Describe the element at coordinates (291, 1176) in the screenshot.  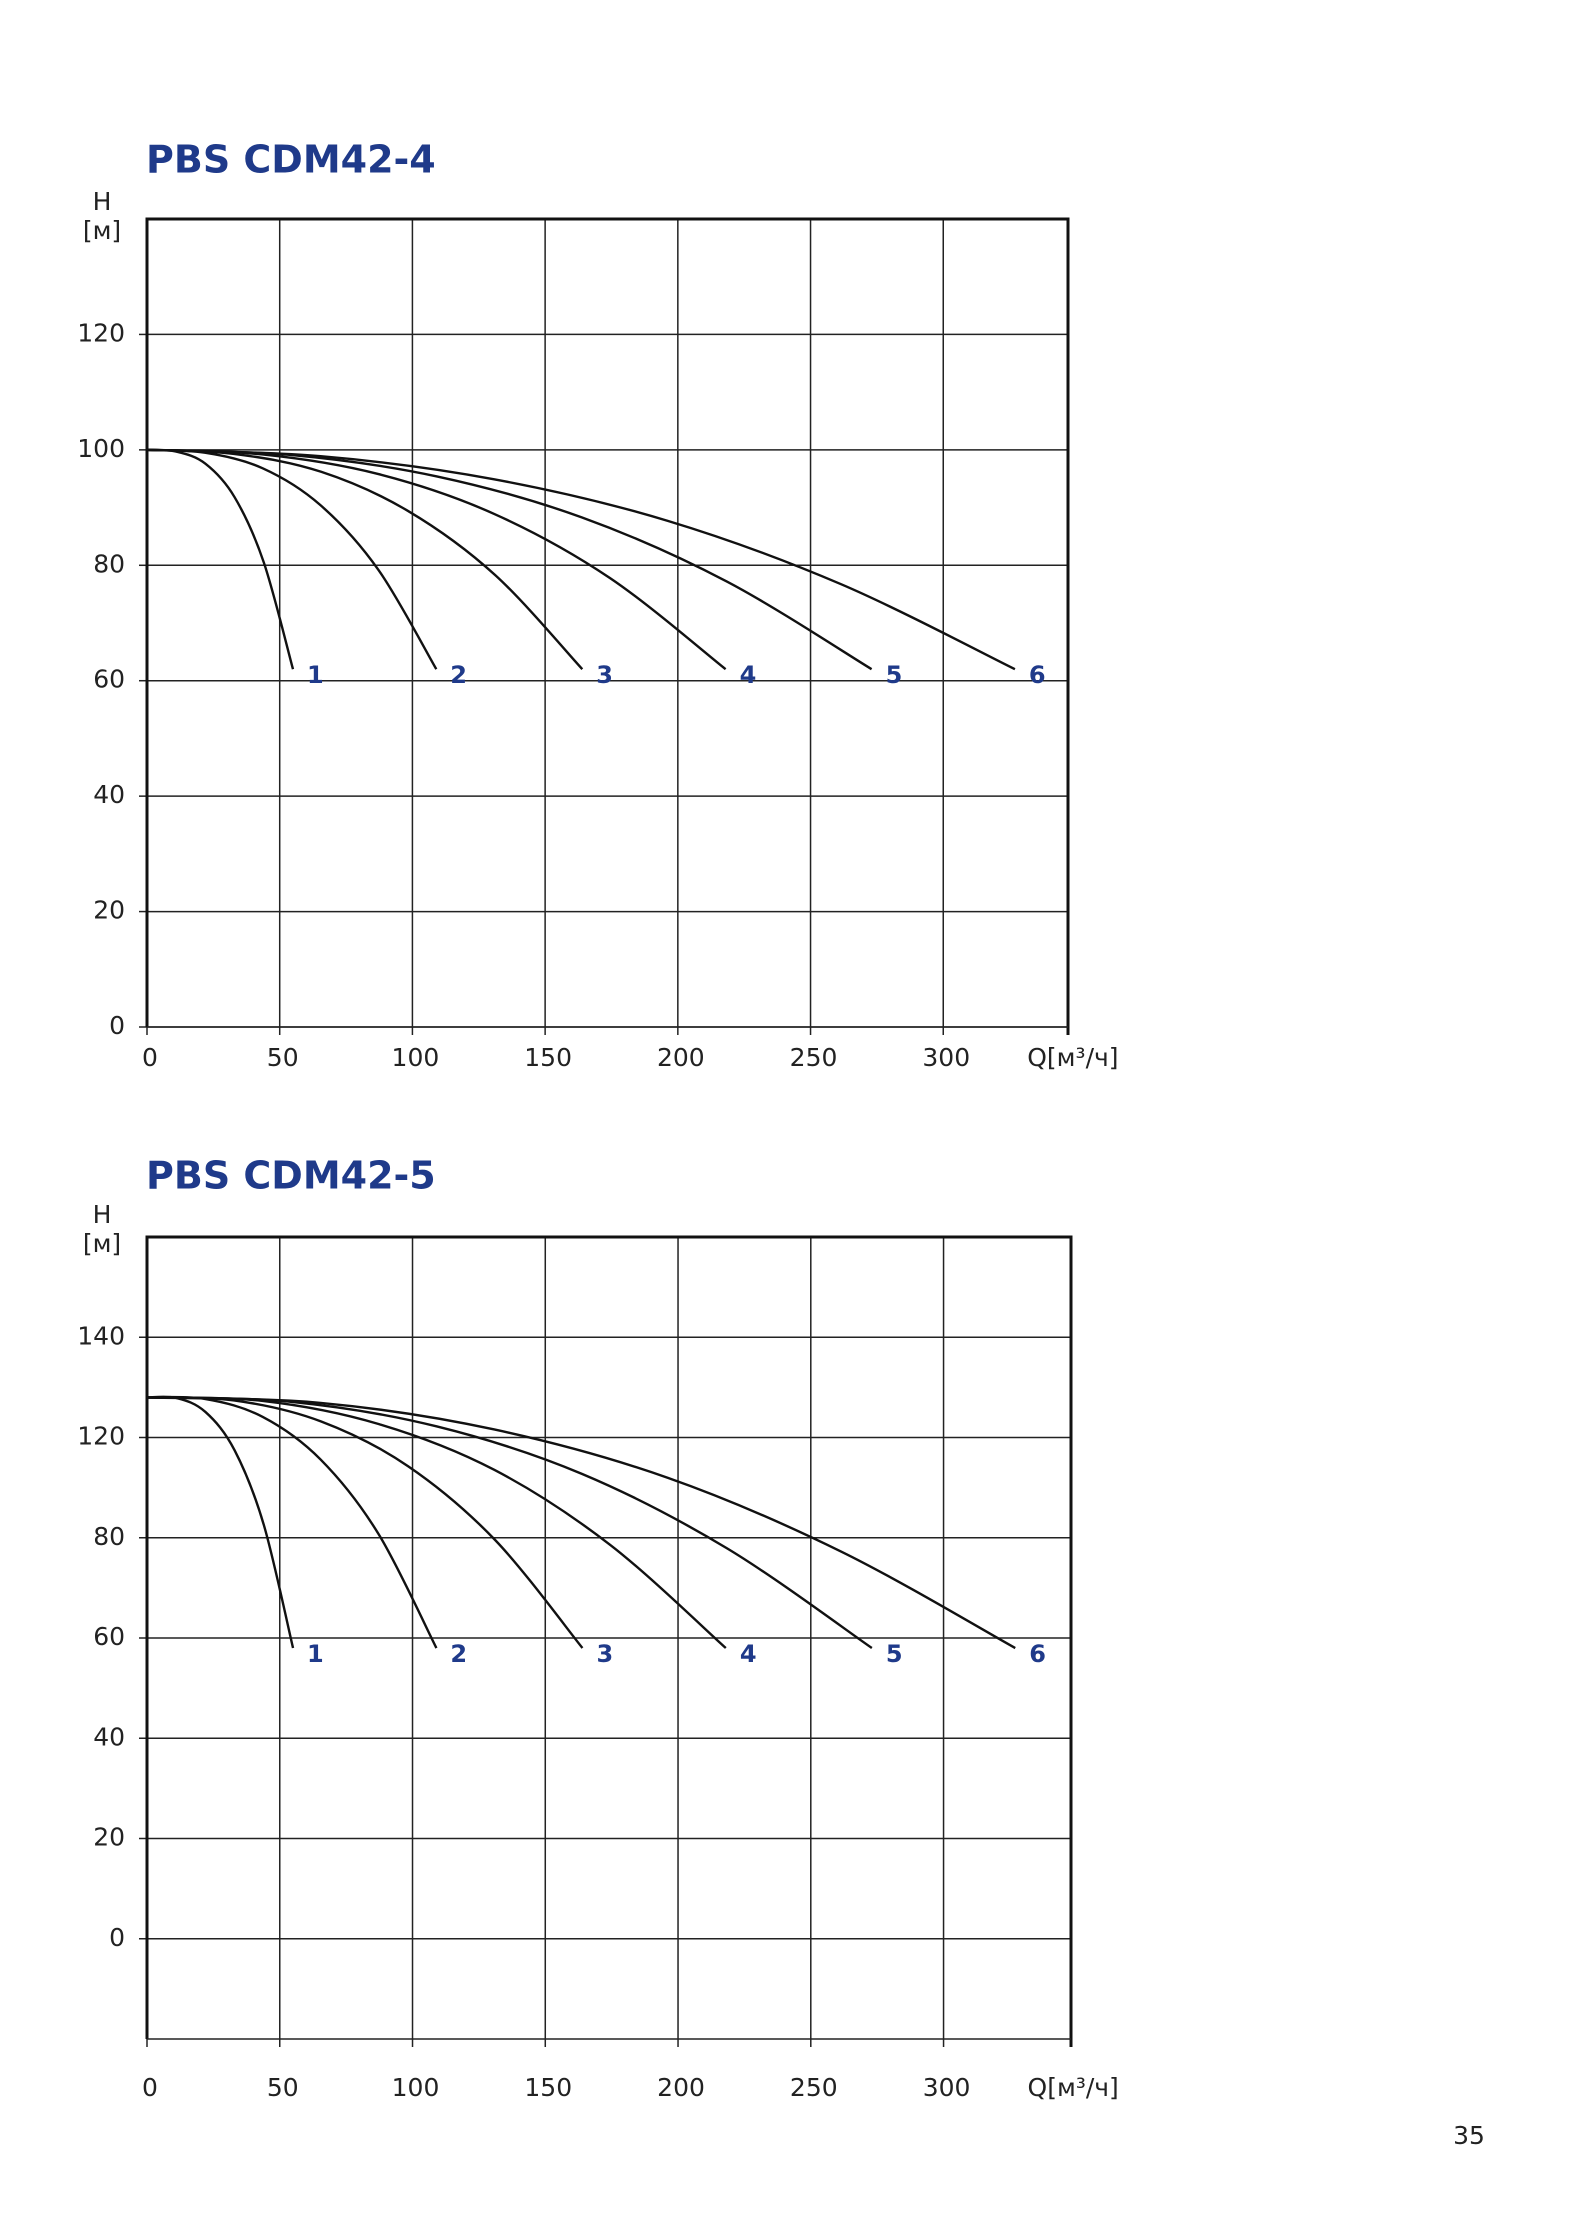
I see `chart-title: PBS CDM42-5` at that location.